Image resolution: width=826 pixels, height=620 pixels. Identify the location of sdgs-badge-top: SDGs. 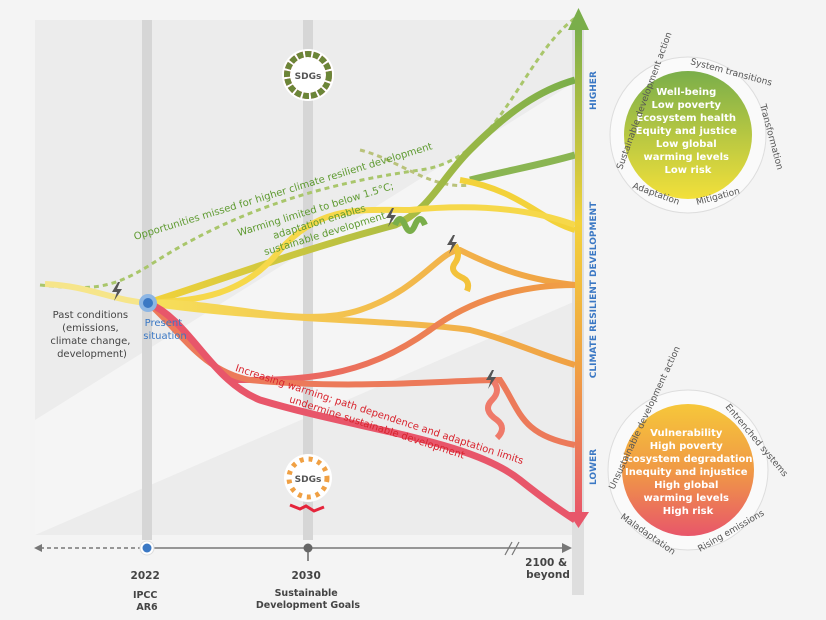
(308, 75).